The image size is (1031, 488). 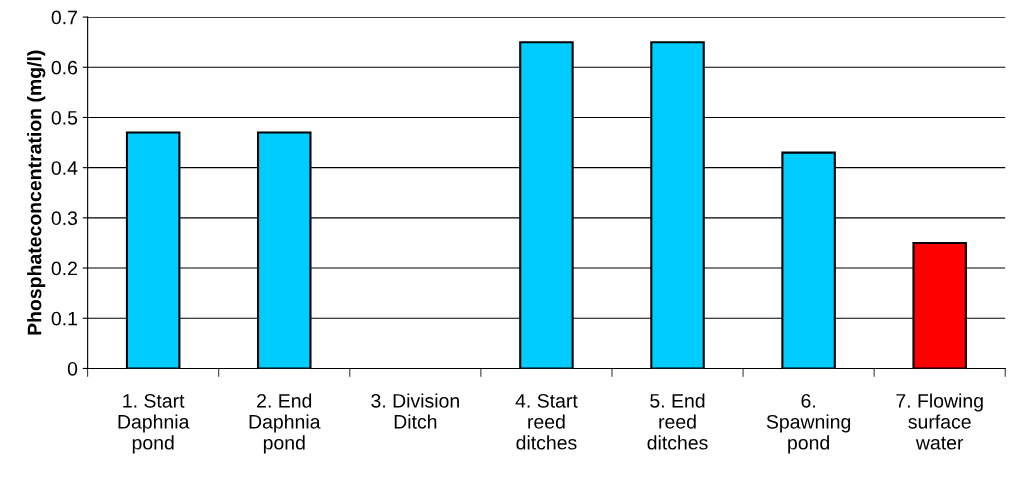 What do you see at coordinates (64, 17) in the screenshot?
I see `y-tick-label: 0.7` at bounding box center [64, 17].